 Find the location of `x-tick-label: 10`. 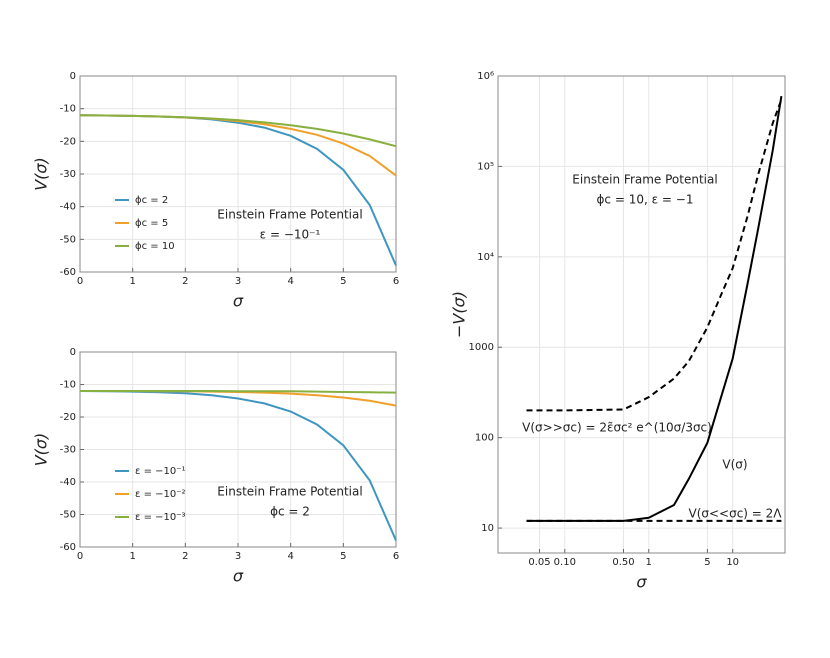

x-tick-label: 10 is located at coordinates (732, 562).